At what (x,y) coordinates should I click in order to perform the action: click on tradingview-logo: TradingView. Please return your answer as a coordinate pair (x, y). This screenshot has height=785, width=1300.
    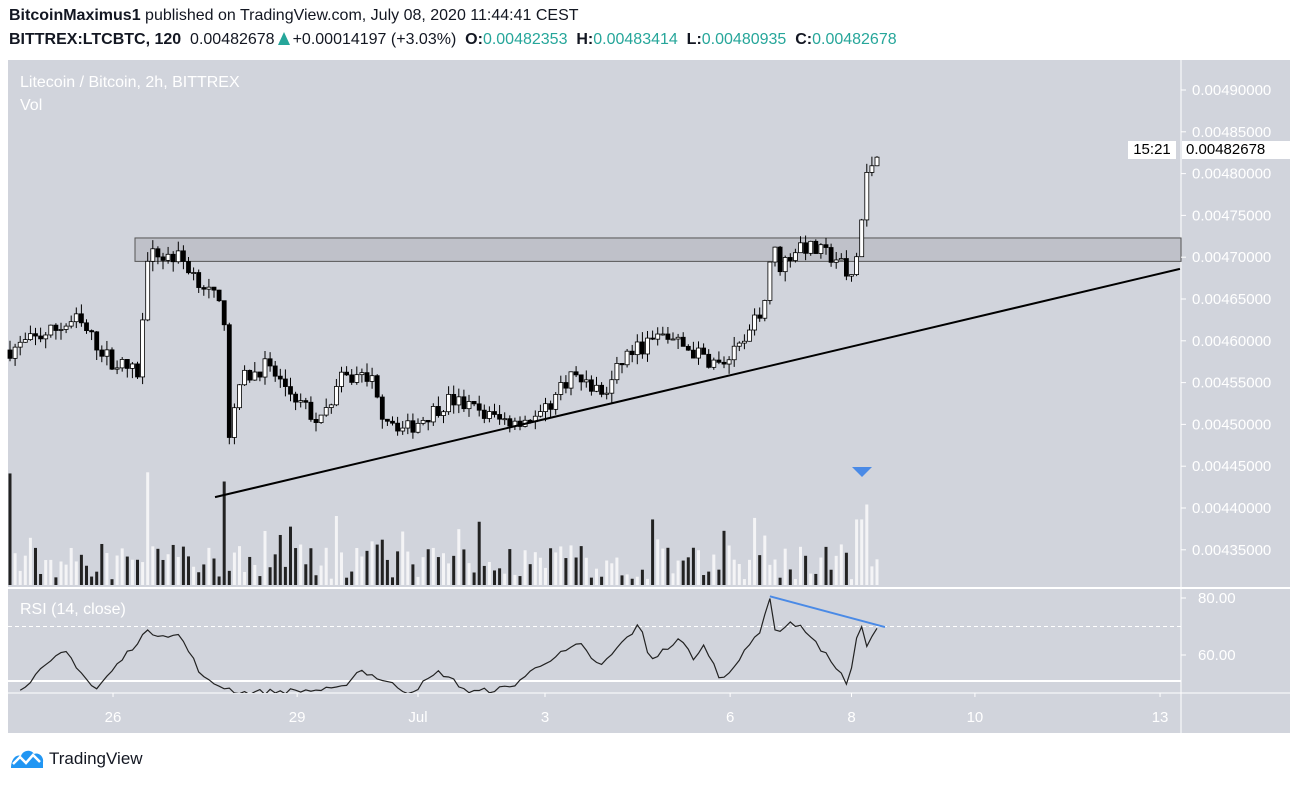
    Looking at the image, I should click on (76, 759).